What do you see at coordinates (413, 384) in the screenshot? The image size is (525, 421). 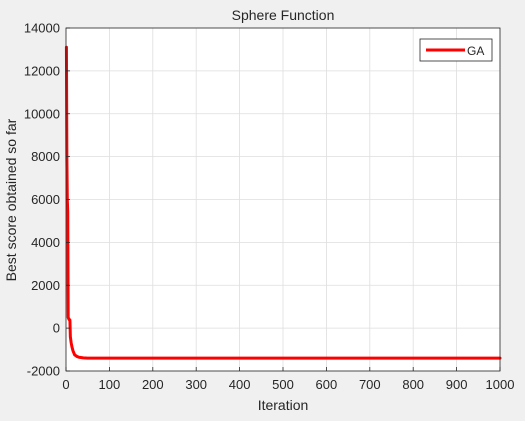 I see `x-tick-label: 800` at bounding box center [413, 384].